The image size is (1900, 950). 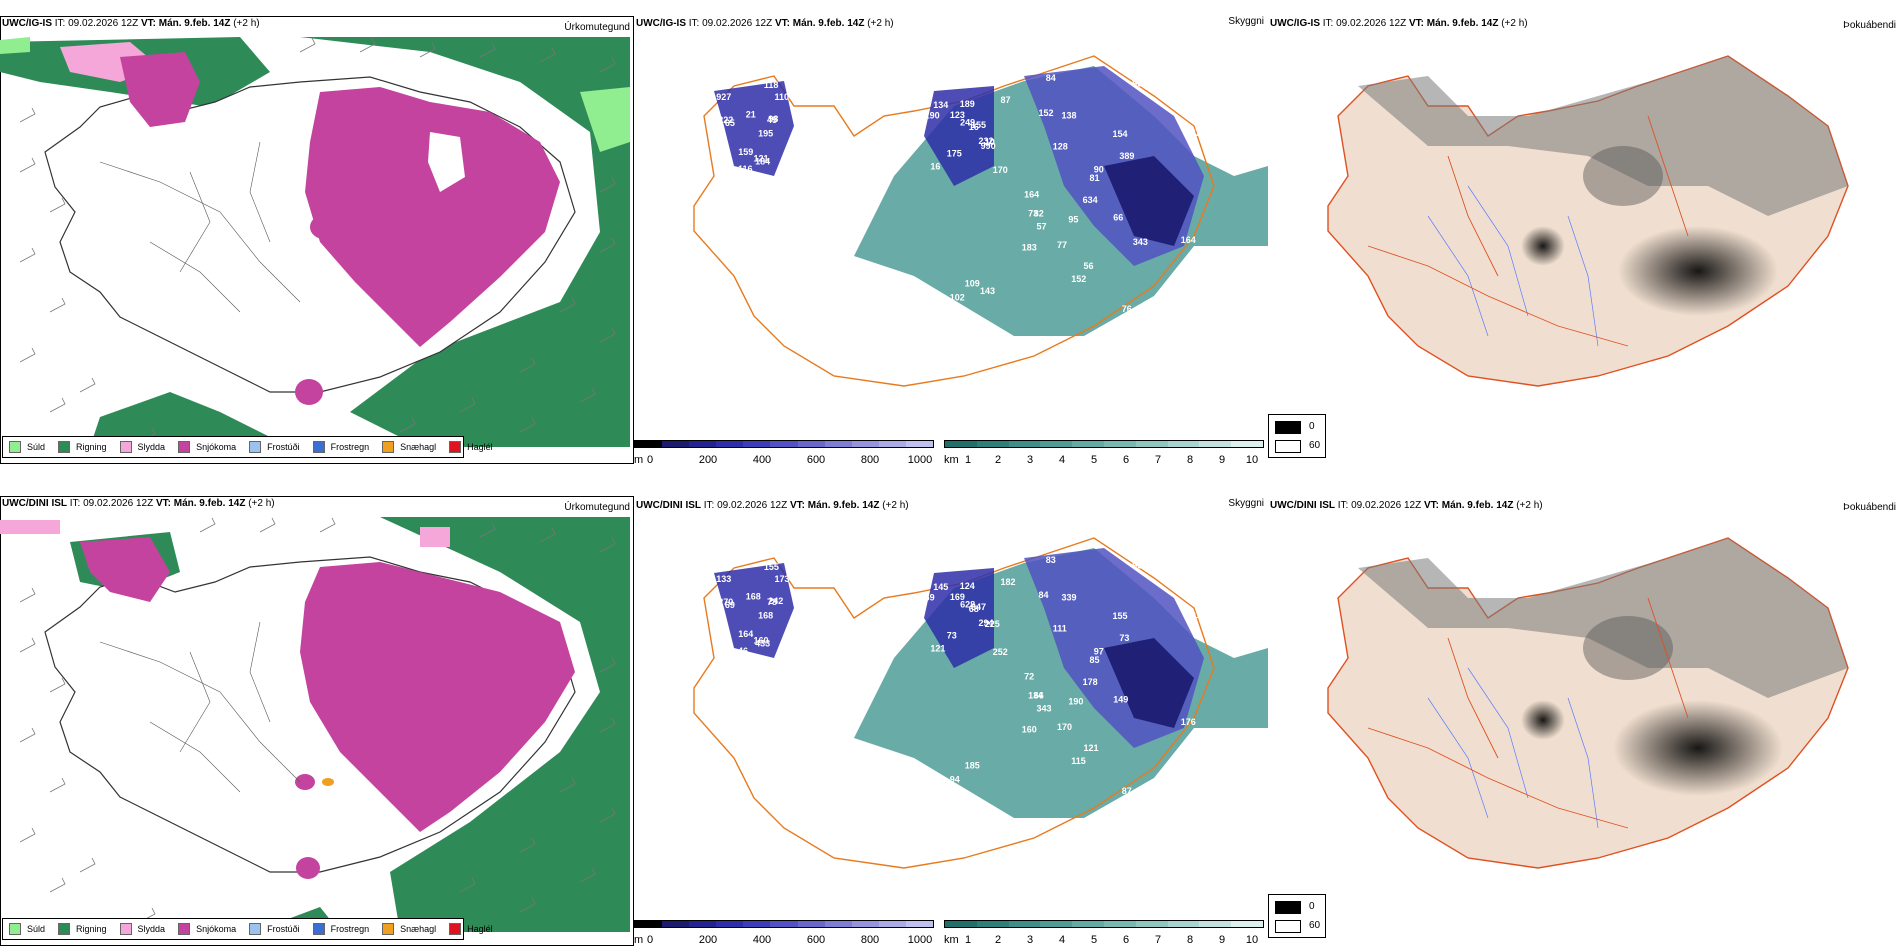 What do you see at coordinates (736, 172) in the screenshot?
I see `cloud-base-value: 155` at bounding box center [736, 172].